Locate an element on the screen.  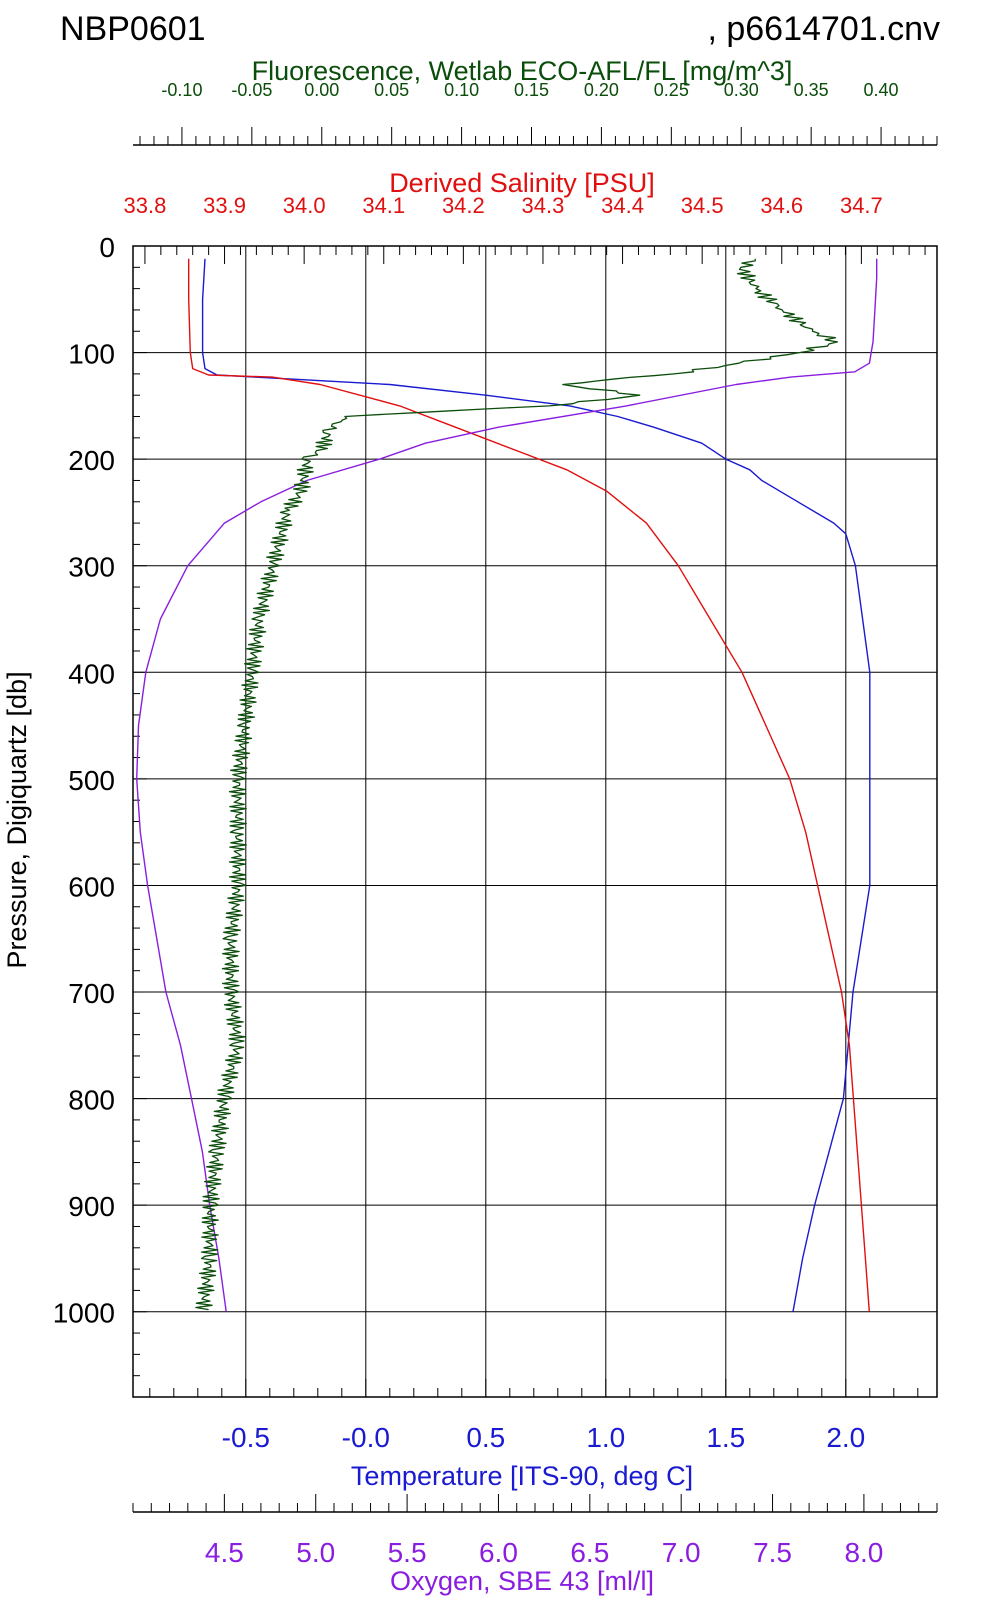
oxygen-tick-label: 7.5 is located at coordinates (772, 1552).